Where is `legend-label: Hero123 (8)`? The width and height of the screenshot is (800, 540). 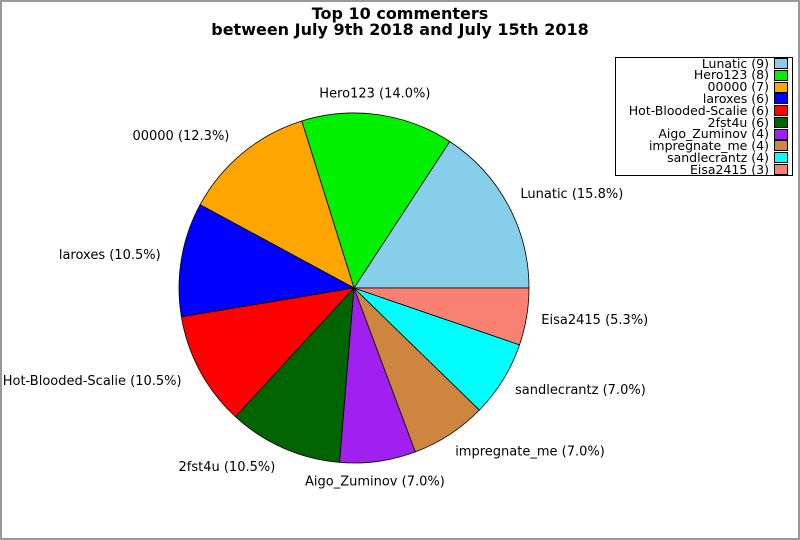
legend-label: Hero123 (8) is located at coordinates (731, 75).